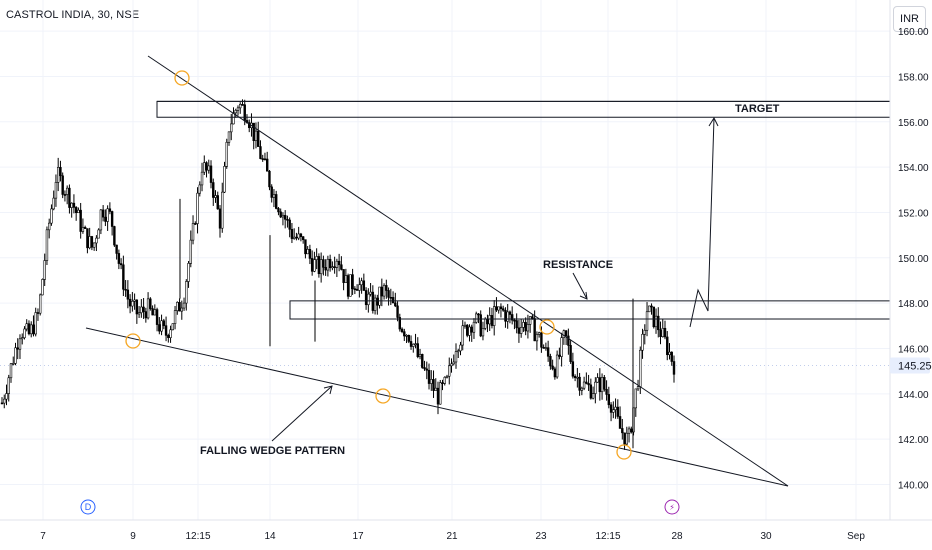 Image resolution: width=932 pixels, height=550 pixels. I want to click on time-tick-label: 17, so click(358, 536).